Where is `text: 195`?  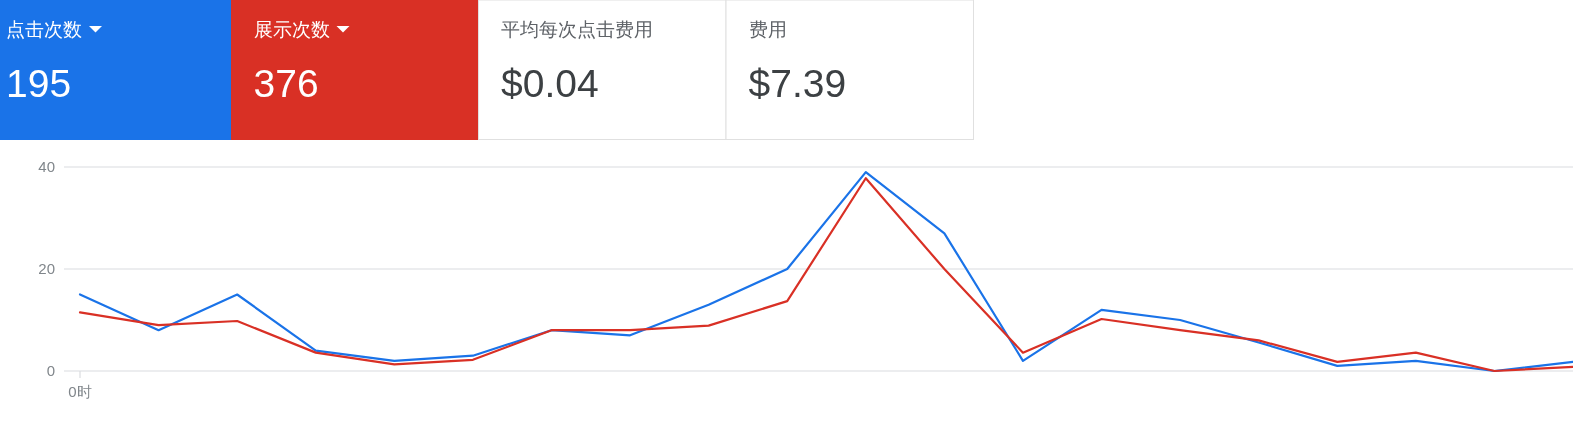
text: 195 is located at coordinates (39, 83).